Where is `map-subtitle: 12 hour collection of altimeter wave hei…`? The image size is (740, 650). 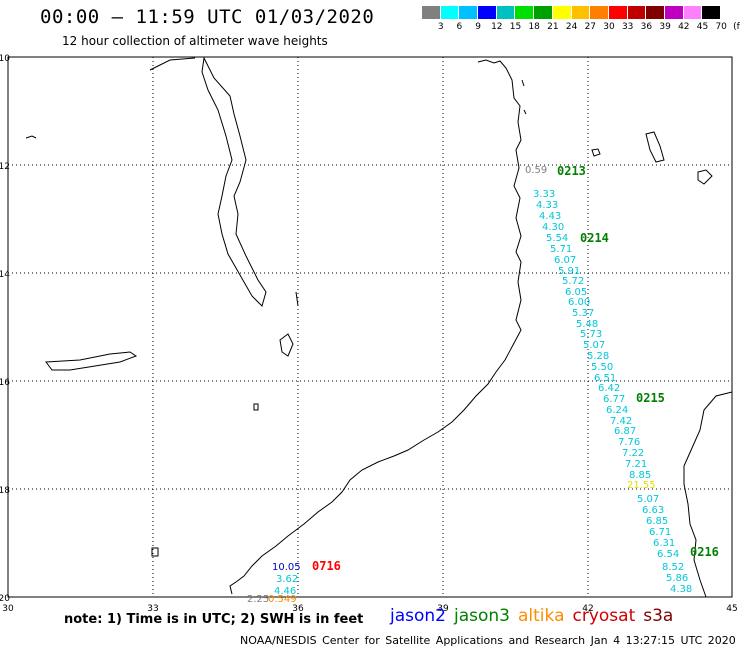
map-subtitle: 12 hour collection of altimeter wave hei… is located at coordinates (195, 41).